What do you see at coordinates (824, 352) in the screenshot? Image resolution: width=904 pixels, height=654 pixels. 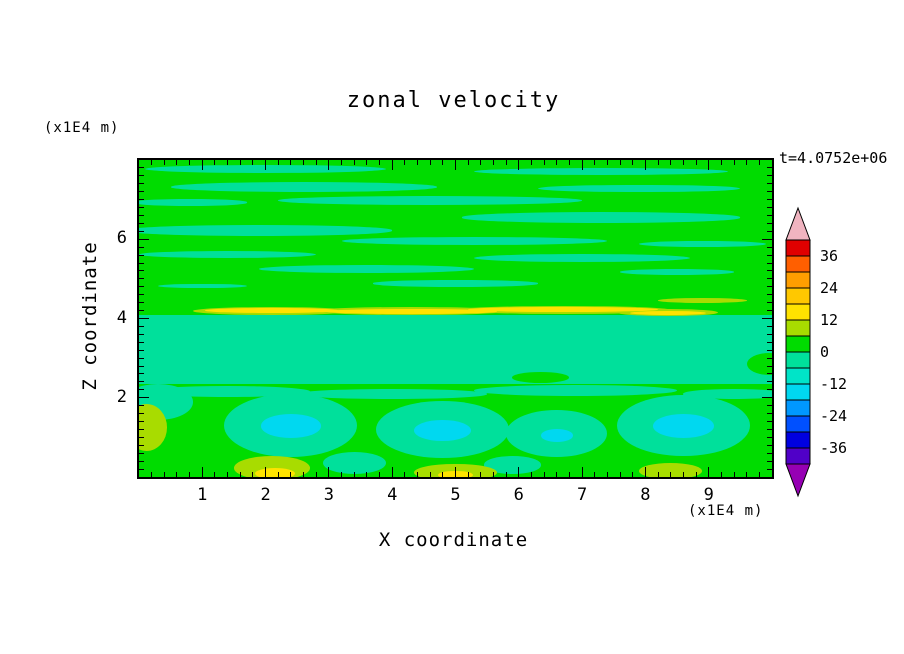 I see `colorbar-tick-label: 0` at bounding box center [824, 352].